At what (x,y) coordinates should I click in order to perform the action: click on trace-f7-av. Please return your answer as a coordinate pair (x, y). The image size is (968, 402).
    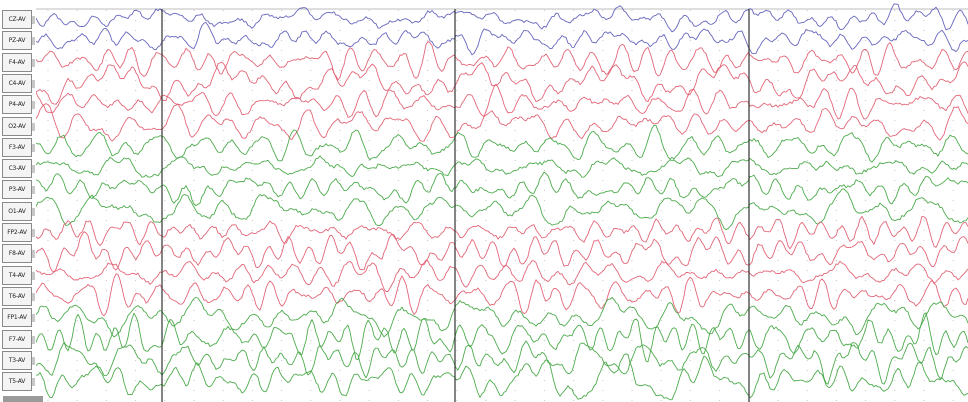
    Looking at the image, I should click on (502, 337).